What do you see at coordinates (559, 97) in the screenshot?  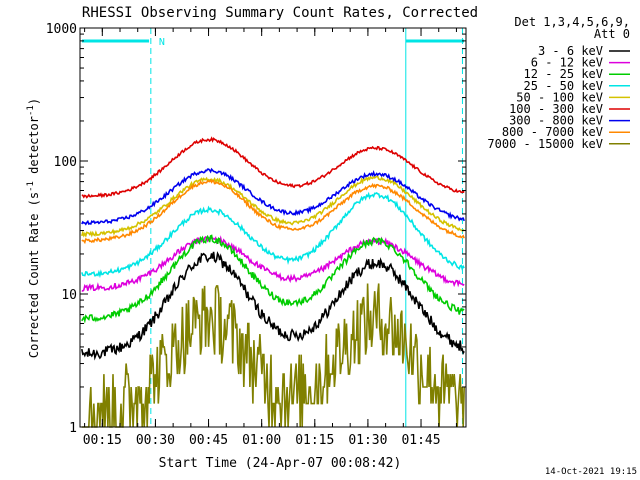 I see `legend-label: 50 - 100 keV` at bounding box center [559, 97].